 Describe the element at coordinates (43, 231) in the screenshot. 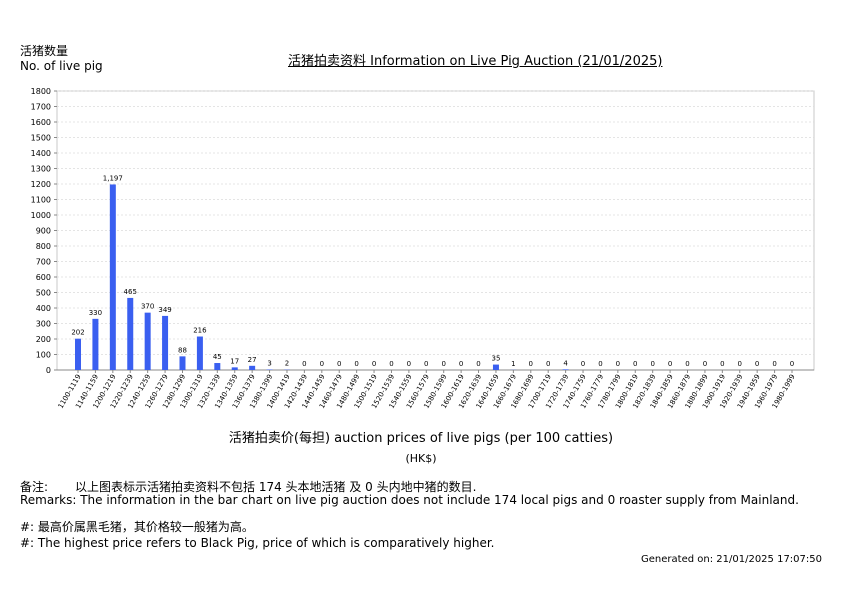

I see `y-tick-label: 900` at that location.